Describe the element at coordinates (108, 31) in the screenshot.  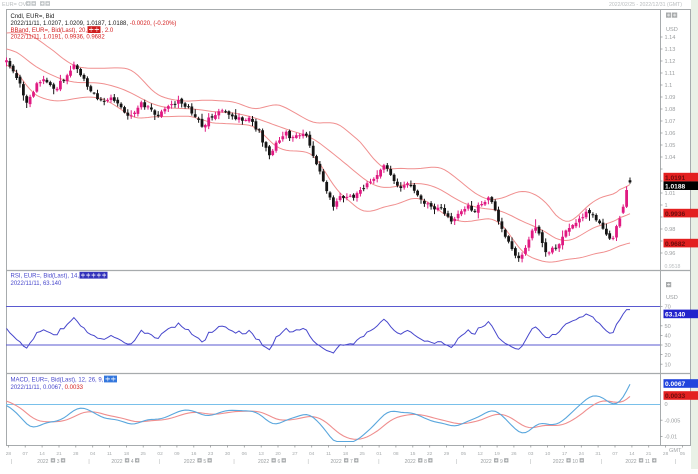
I see `svg-text: , 2.0` at that location.